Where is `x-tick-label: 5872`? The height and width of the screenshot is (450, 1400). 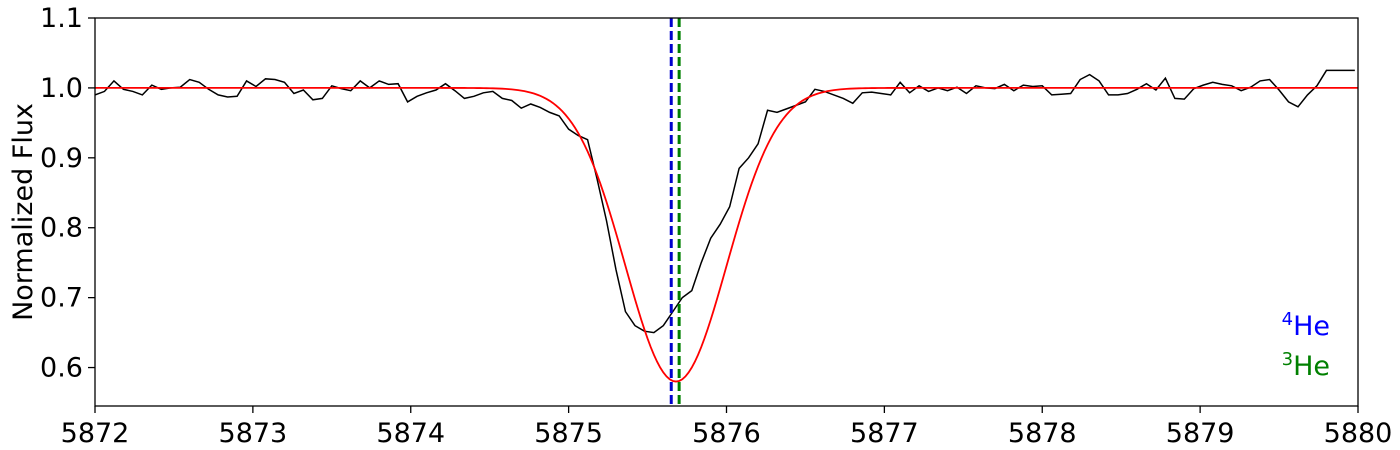
x-tick-label: 5872 is located at coordinates (95, 433).